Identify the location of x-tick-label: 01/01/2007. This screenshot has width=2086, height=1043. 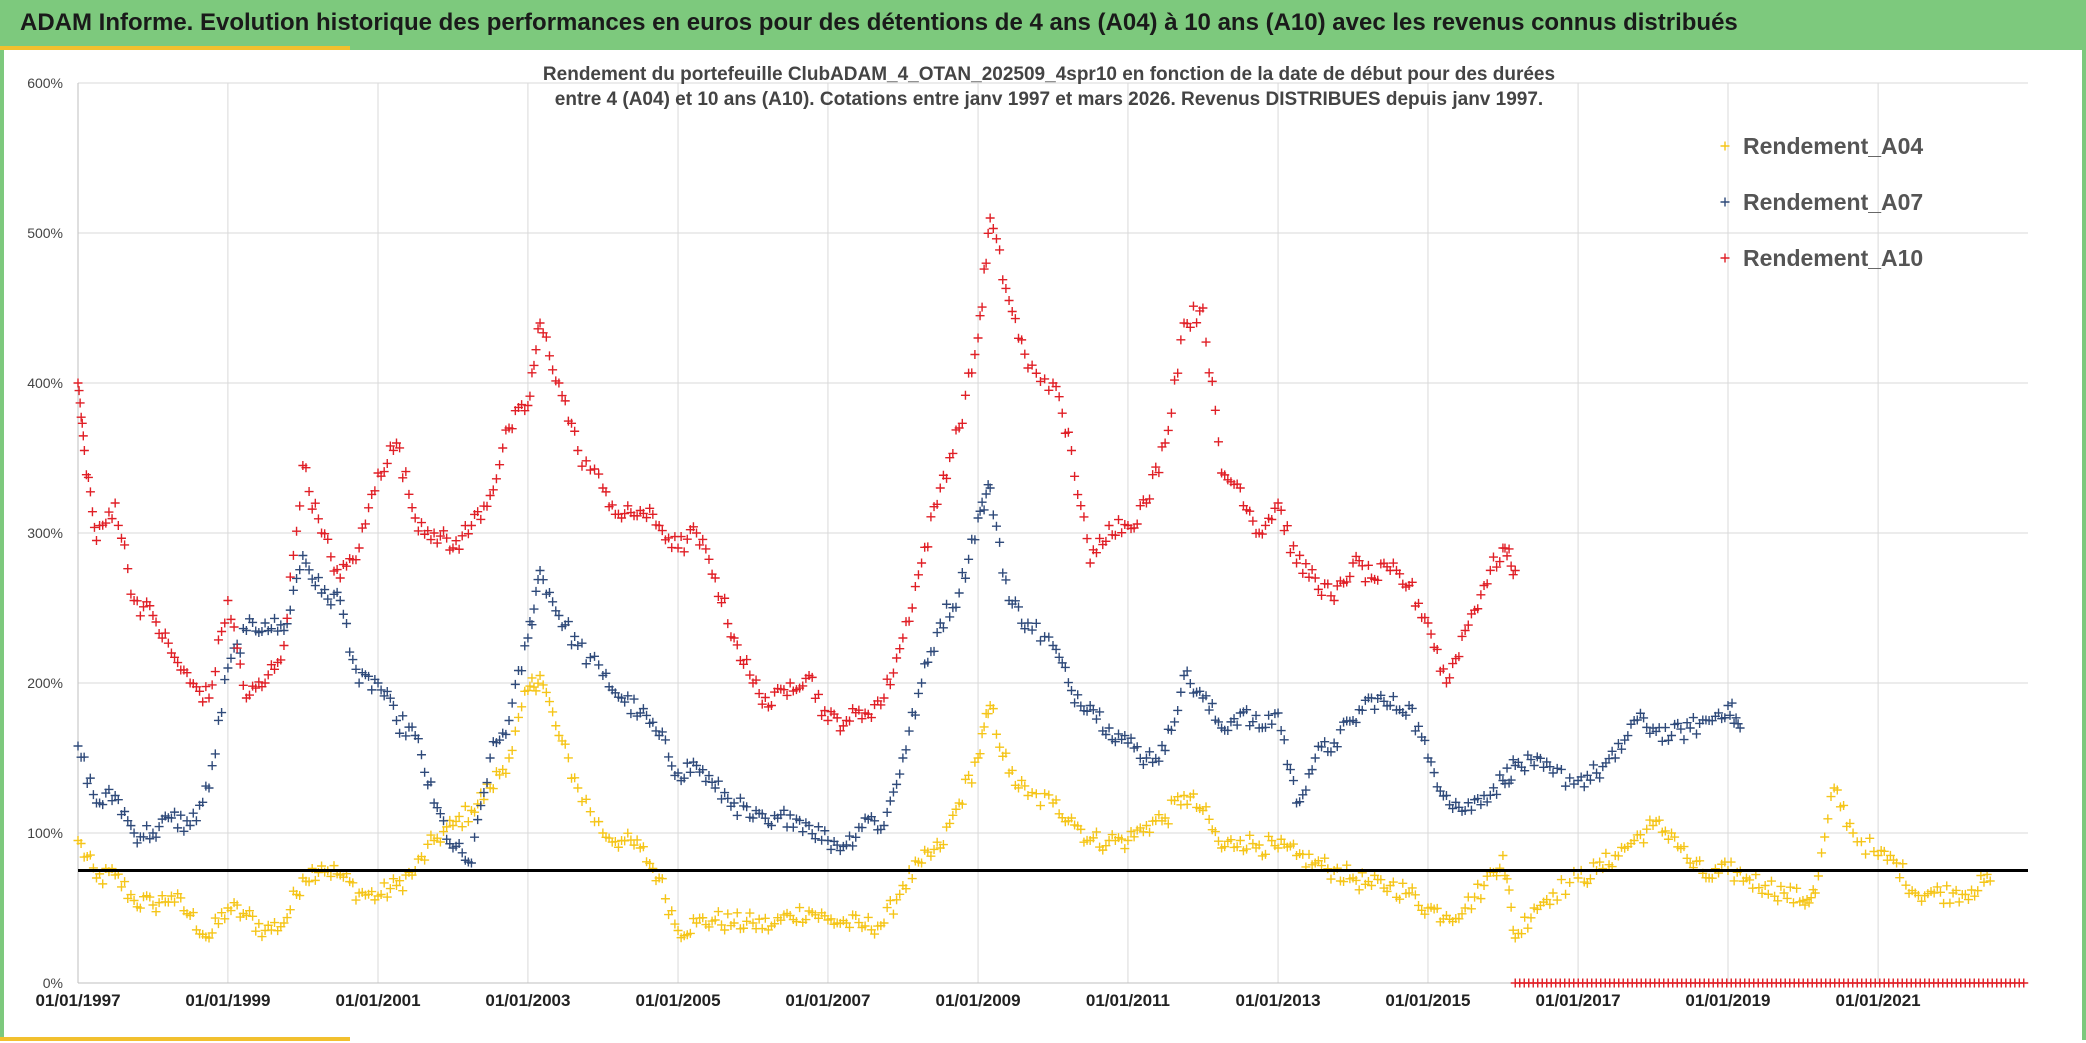
(827, 1000).